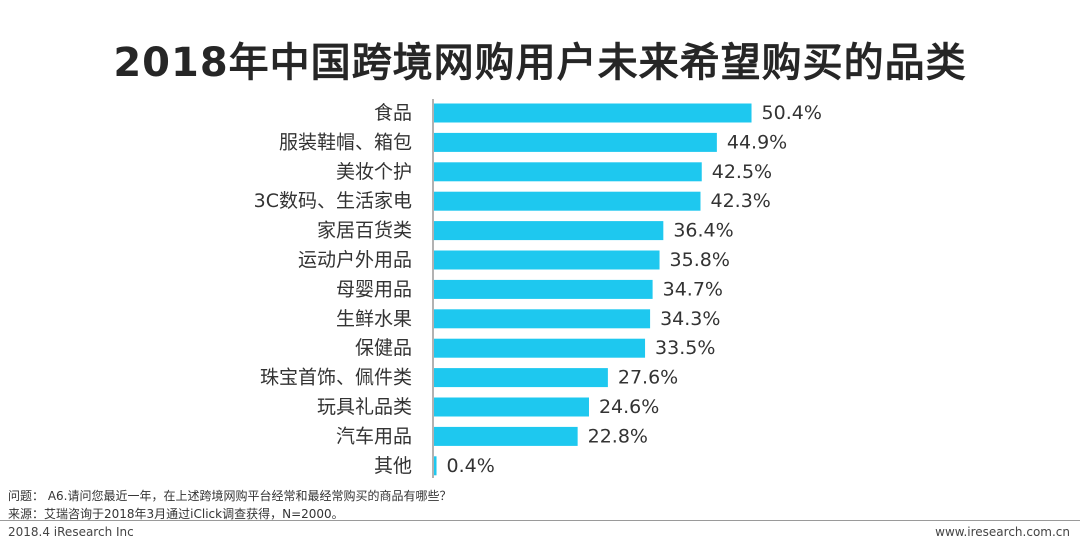  What do you see at coordinates (471, 466) in the screenshot?
I see `value-label: 0.4%` at bounding box center [471, 466].